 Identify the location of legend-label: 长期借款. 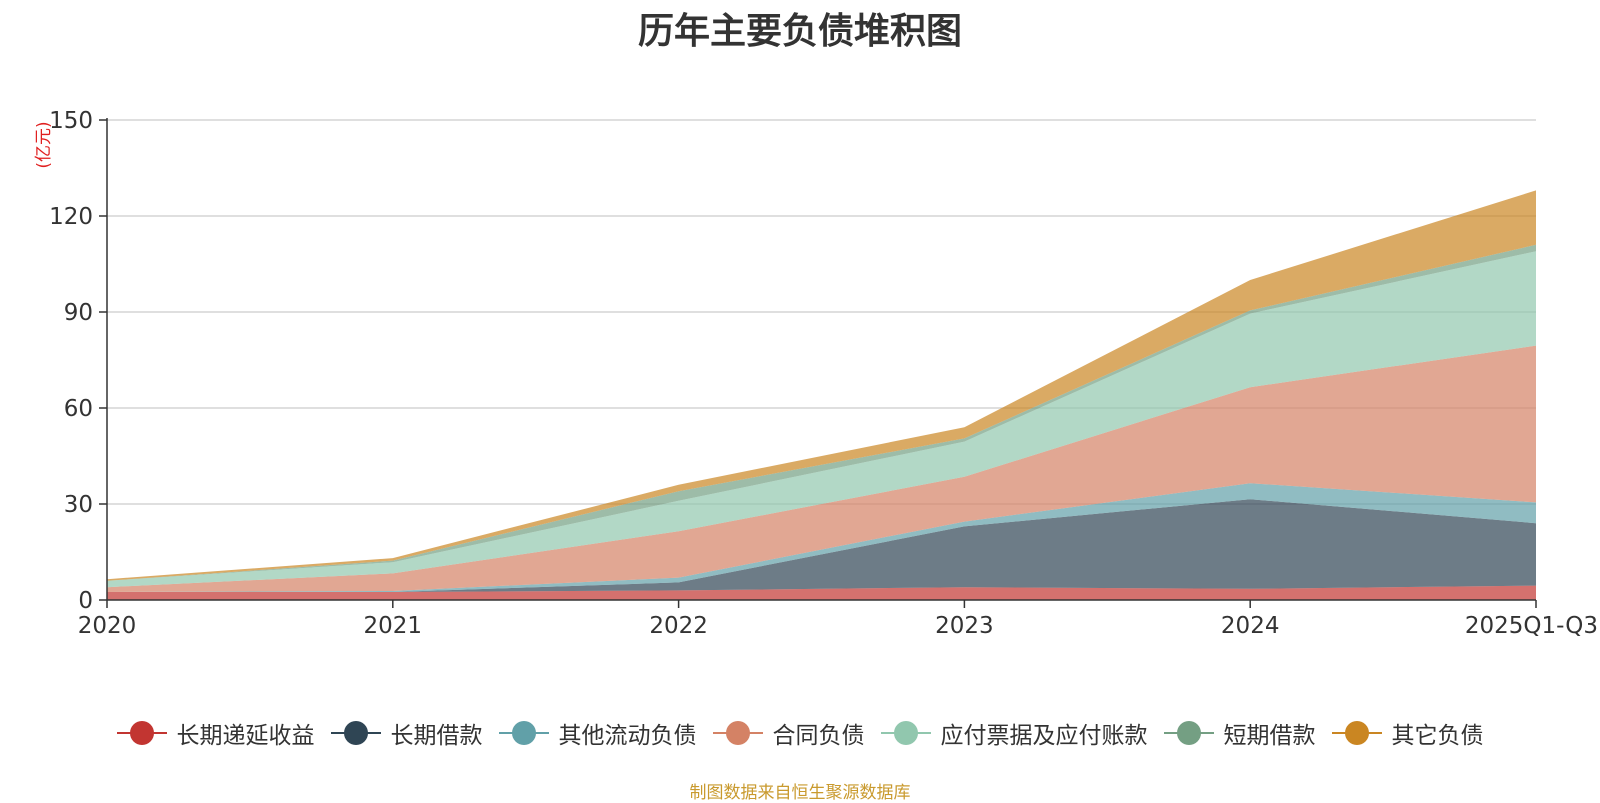
(436, 736).